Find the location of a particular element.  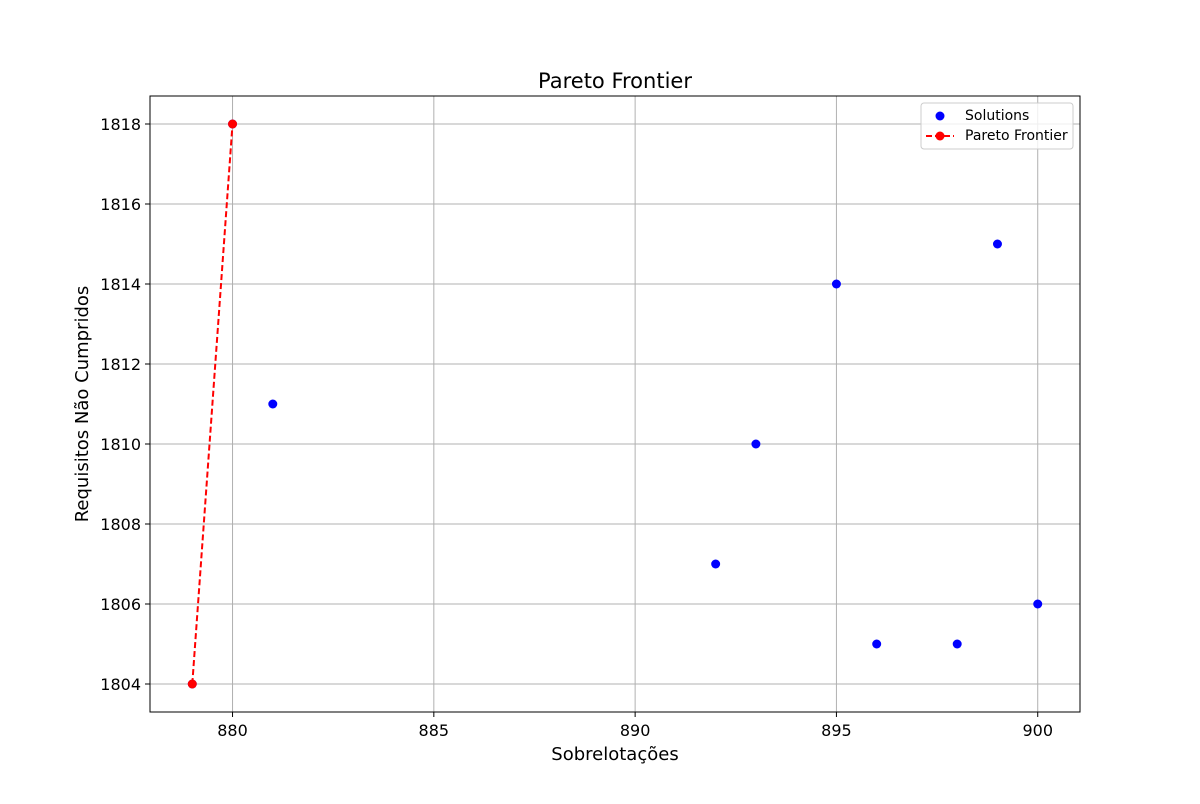

y-tick-label: 1818 is located at coordinates (120, 124).